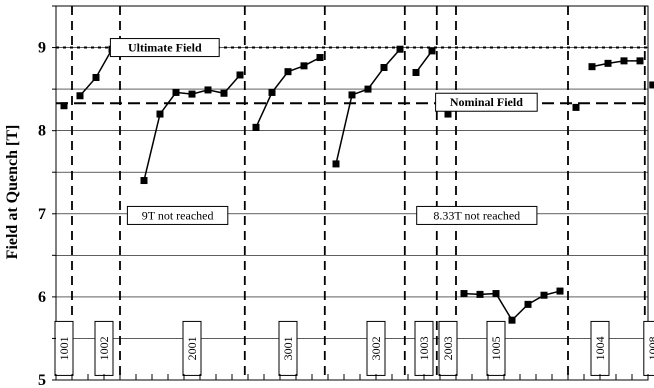 The image size is (654, 388). What do you see at coordinates (12, 192) in the screenshot?
I see `y-axis-title: Field at Quench [T]` at bounding box center [12, 192].